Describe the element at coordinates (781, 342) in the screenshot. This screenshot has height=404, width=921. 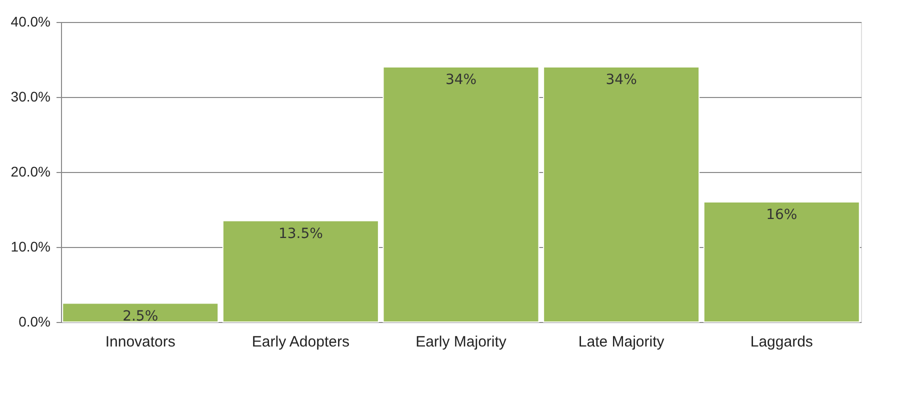
I see `x-tick-label: Laggards` at that location.